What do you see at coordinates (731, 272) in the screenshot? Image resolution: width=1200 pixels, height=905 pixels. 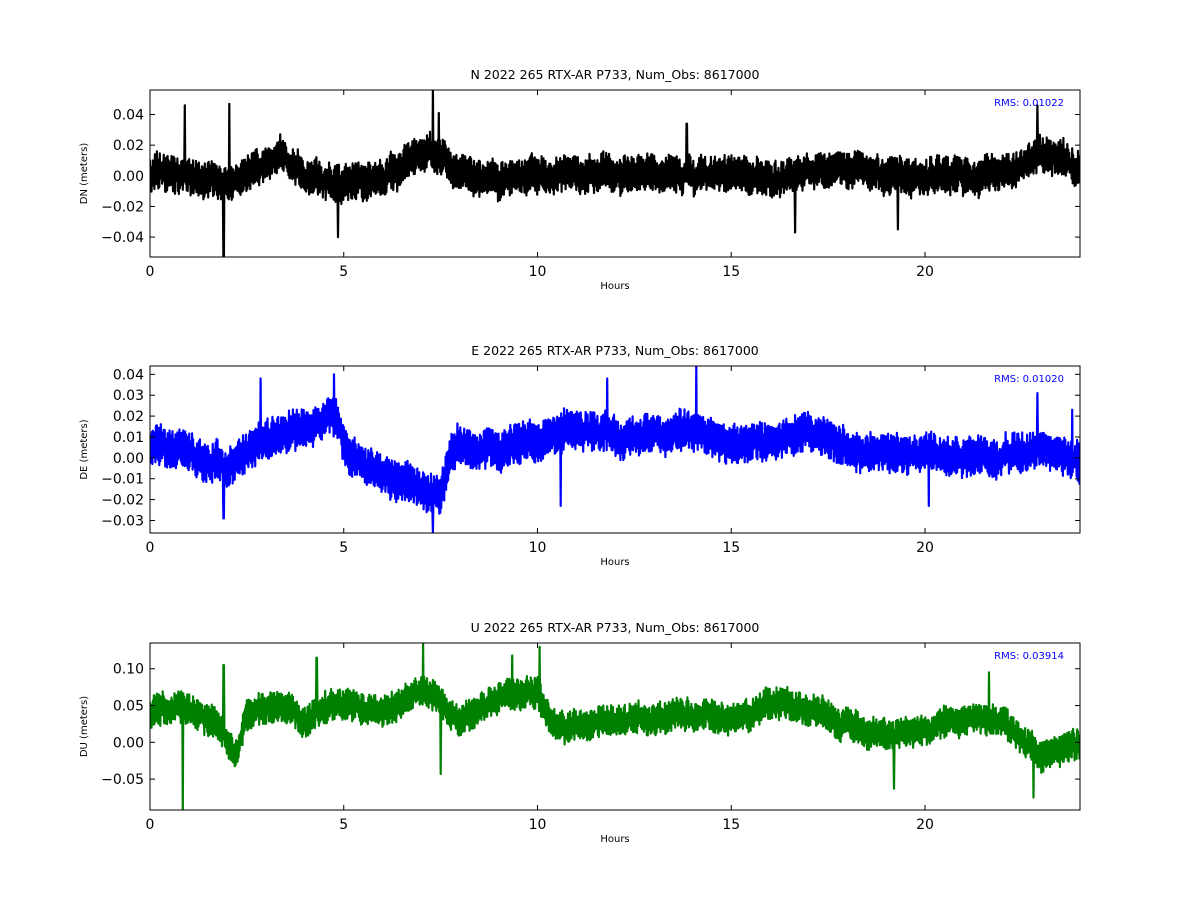 I see `panel-1-x-tick-label: 15` at bounding box center [731, 272].